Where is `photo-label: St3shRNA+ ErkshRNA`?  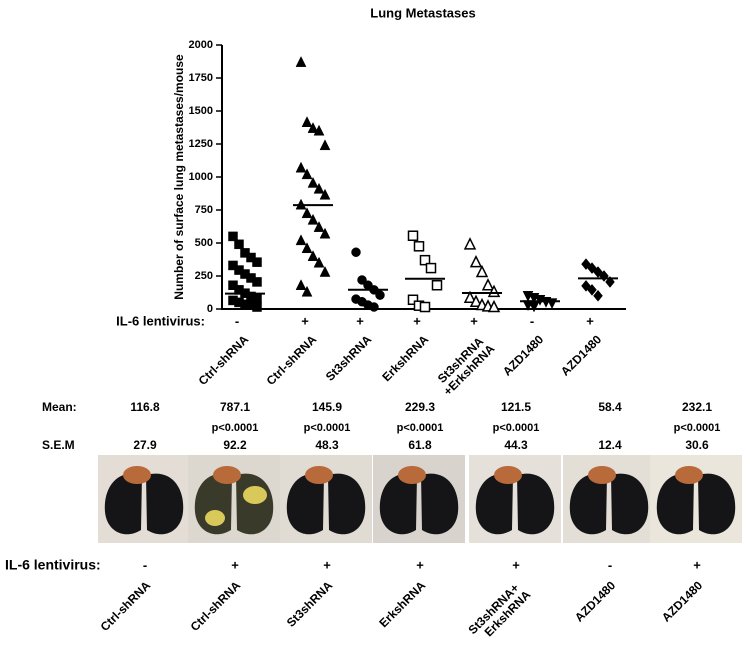 photo-label: St3shRNA+ ErkshRNA is located at coordinates (500, 612).